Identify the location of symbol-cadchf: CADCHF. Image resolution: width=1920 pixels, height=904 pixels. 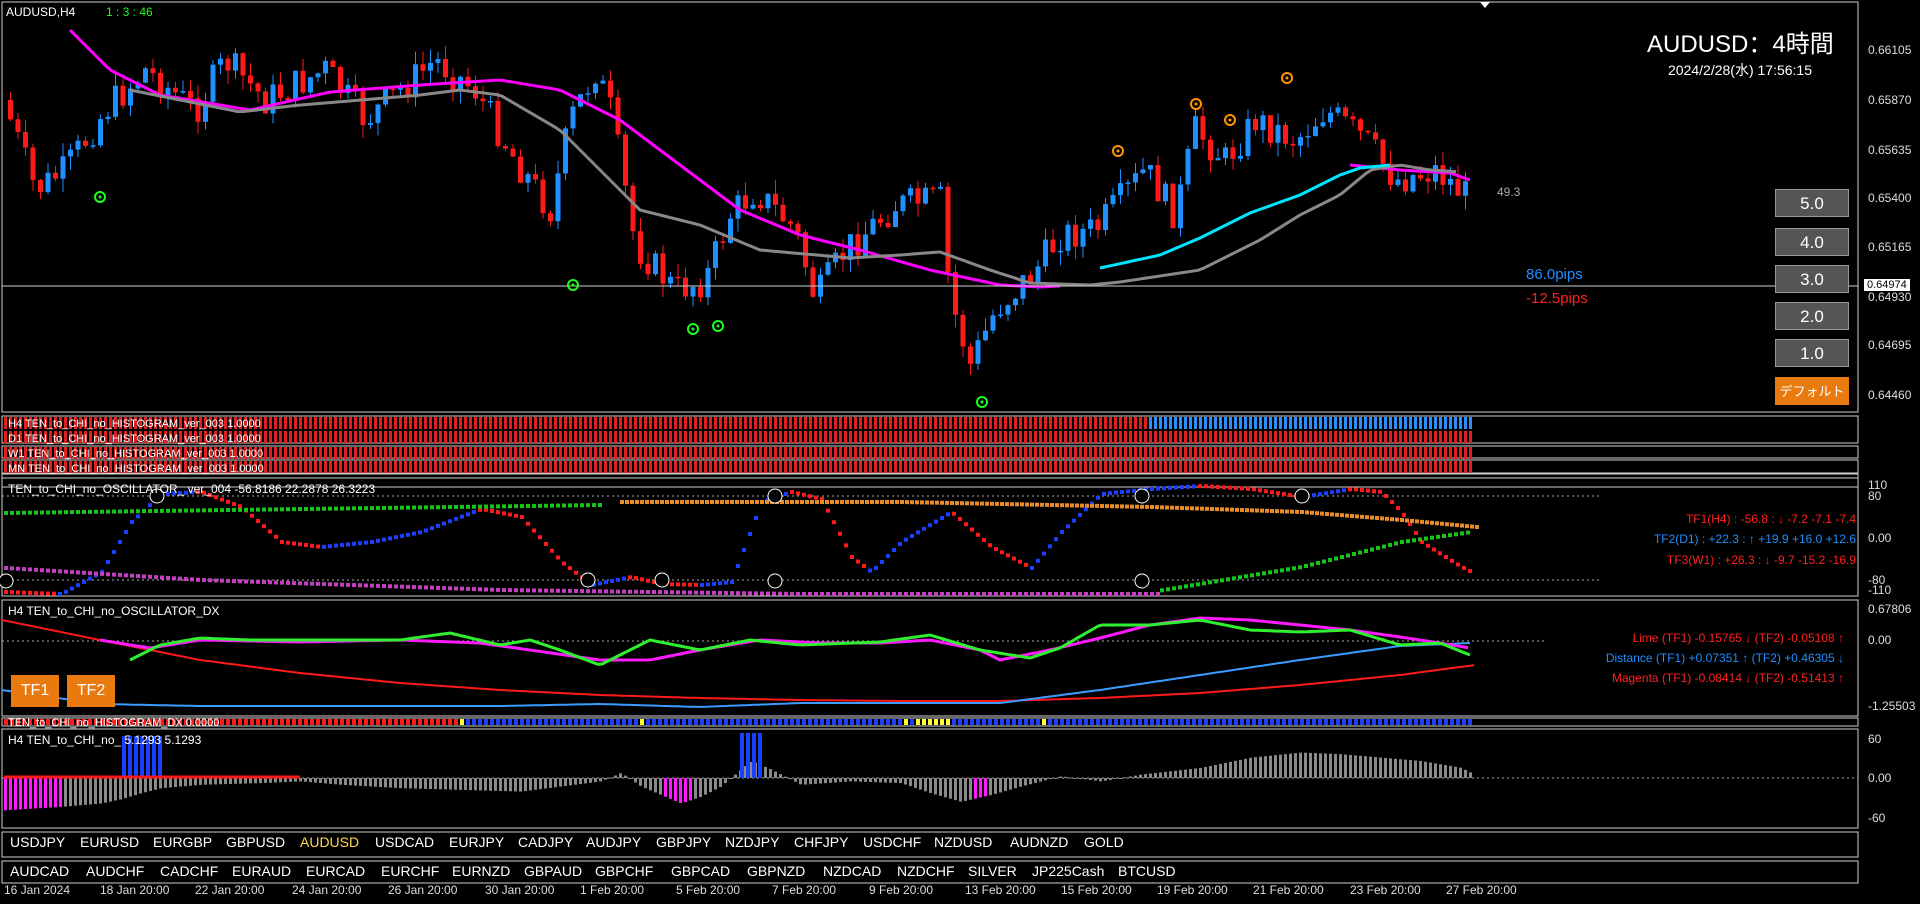
(189, 871).